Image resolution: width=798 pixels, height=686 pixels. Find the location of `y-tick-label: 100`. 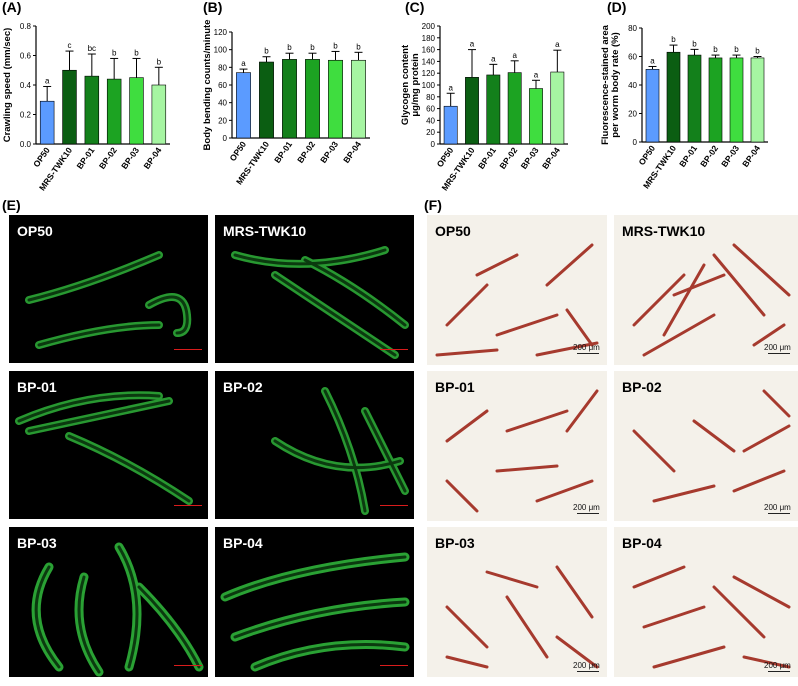

y-tick-label: 100 is located at coordinates (221, 50).